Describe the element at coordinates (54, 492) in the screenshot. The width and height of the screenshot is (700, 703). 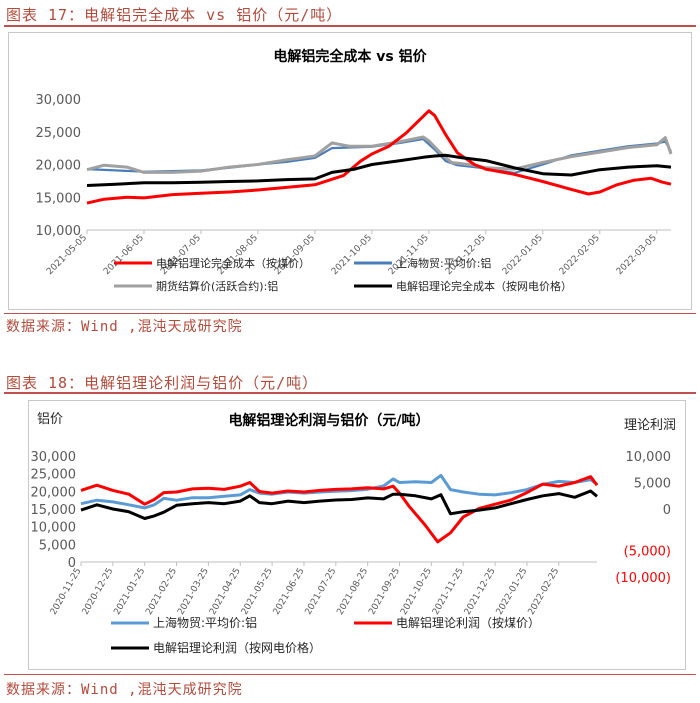
I see `chart2-left-ytick-label: 20,000` at that location.